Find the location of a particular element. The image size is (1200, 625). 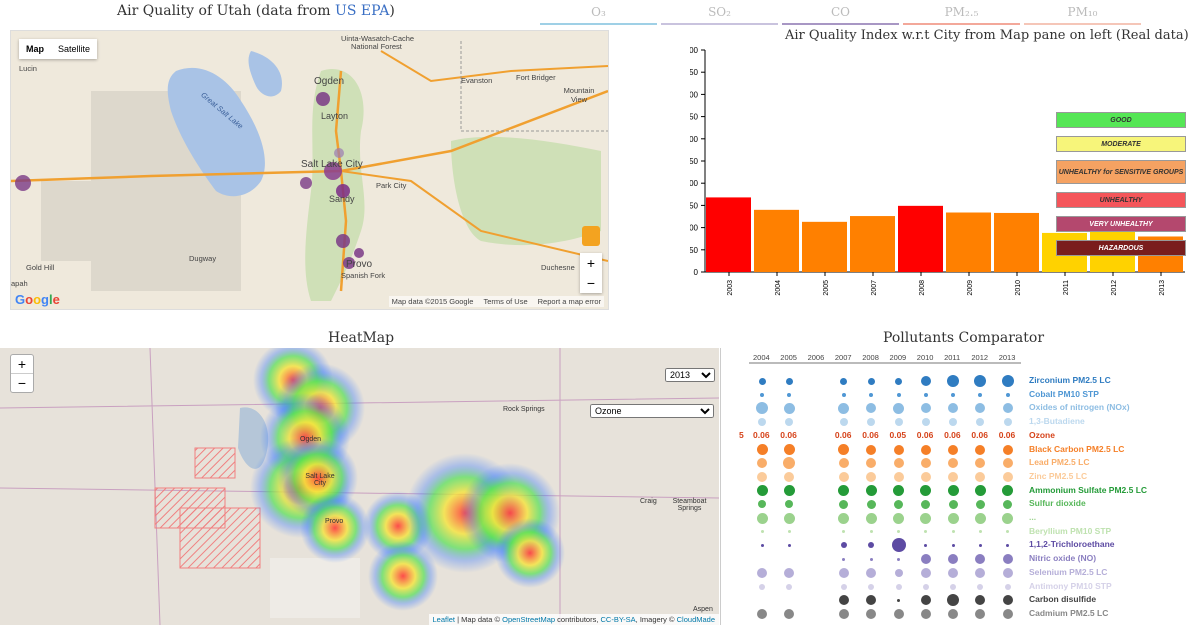

marker-ogden is located at coordinates (323, 99).